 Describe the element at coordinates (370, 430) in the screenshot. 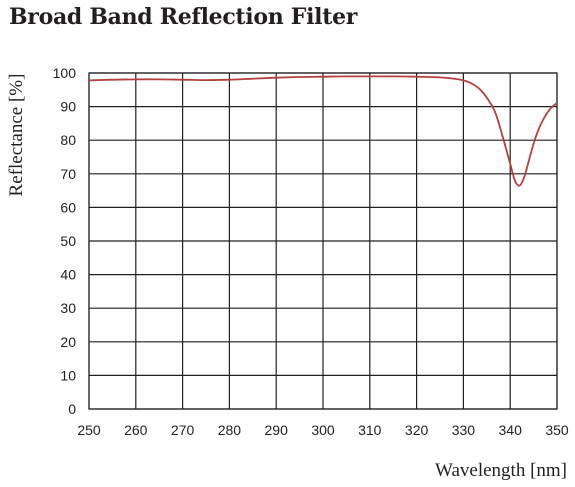

I see `x-tick-label: 310` at that location.